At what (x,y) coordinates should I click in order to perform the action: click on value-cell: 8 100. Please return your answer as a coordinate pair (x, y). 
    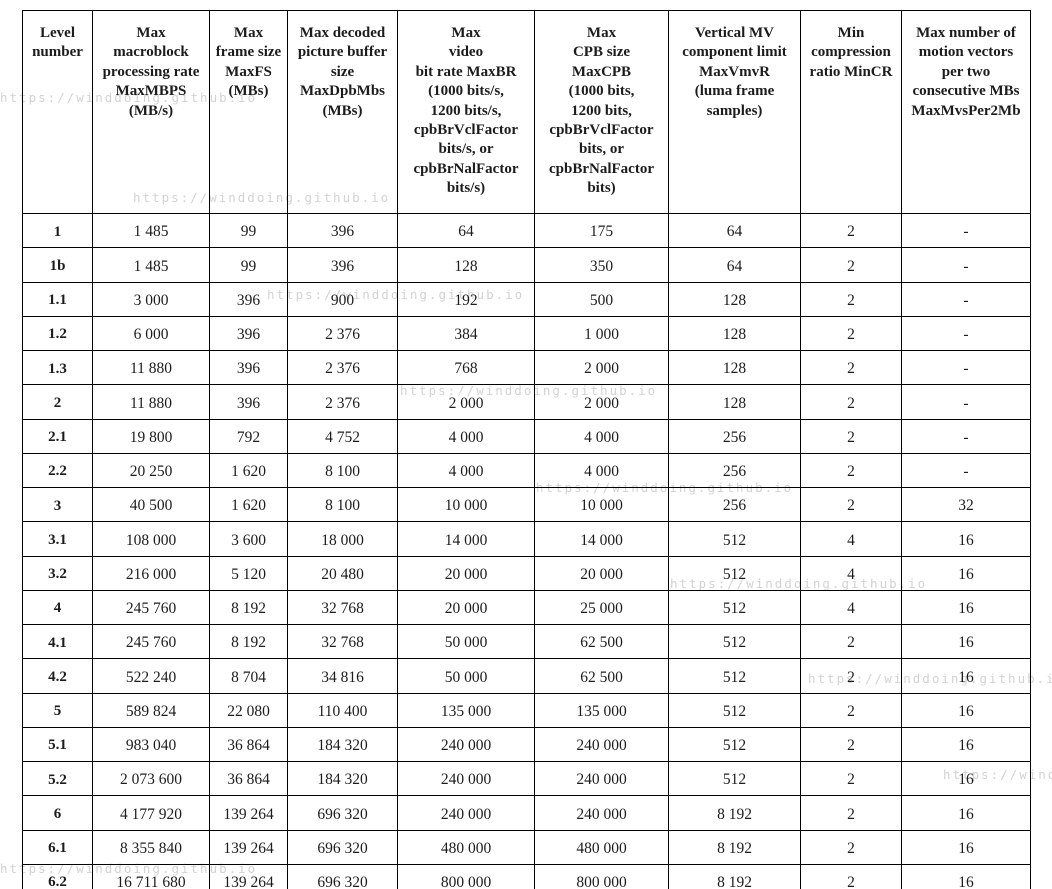
    Looking at the image, I should click on (342, 470).